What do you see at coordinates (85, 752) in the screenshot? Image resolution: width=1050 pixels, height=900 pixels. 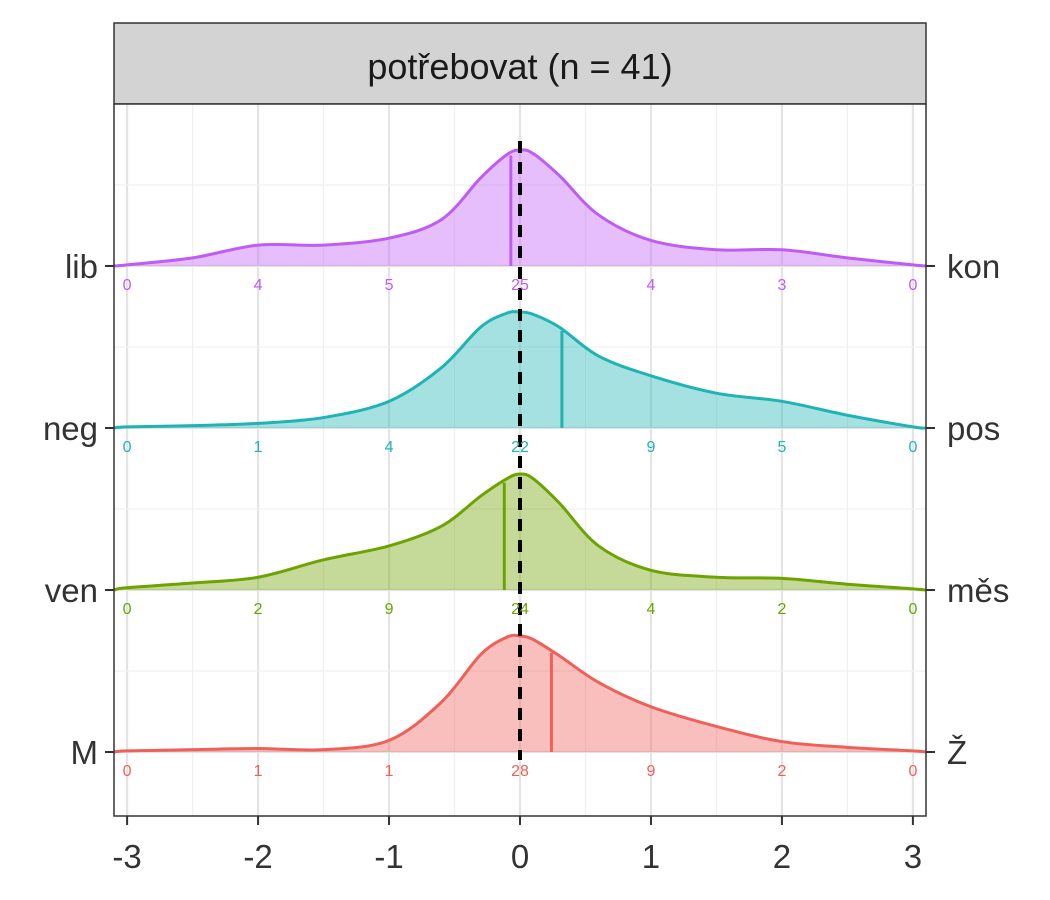 I see `y-label-left-M: M` at bounding box center [85, 752].